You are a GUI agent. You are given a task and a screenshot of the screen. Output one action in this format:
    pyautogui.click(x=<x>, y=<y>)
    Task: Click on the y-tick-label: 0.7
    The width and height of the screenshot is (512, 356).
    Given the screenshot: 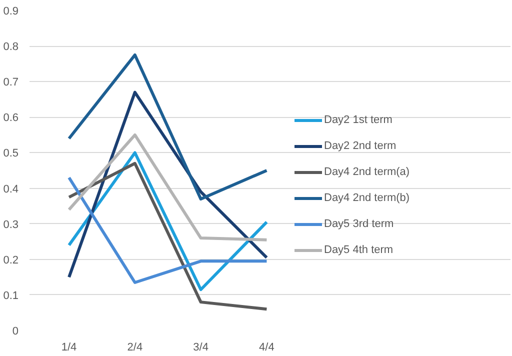 What is the action you would take?
    pyautogui.click(x=11, y=82)
    